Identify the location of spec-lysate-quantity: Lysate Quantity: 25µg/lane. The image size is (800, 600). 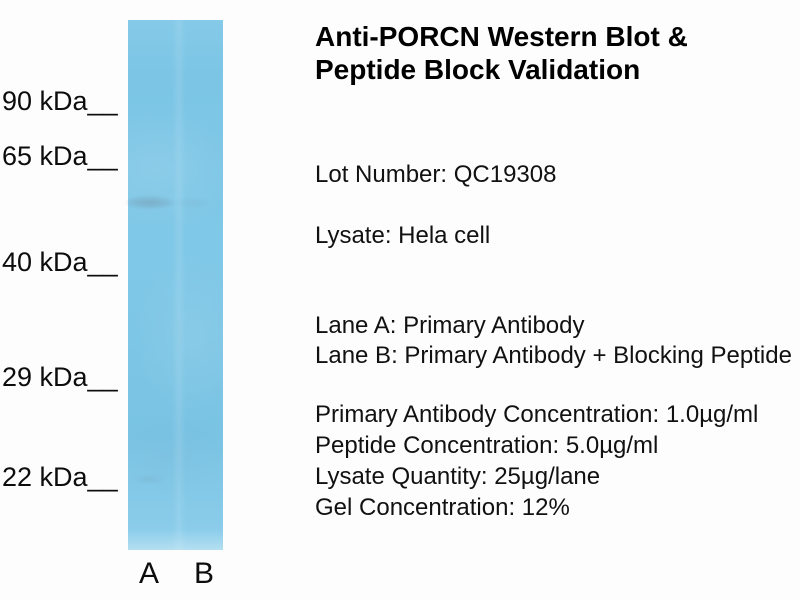
(458, 476).